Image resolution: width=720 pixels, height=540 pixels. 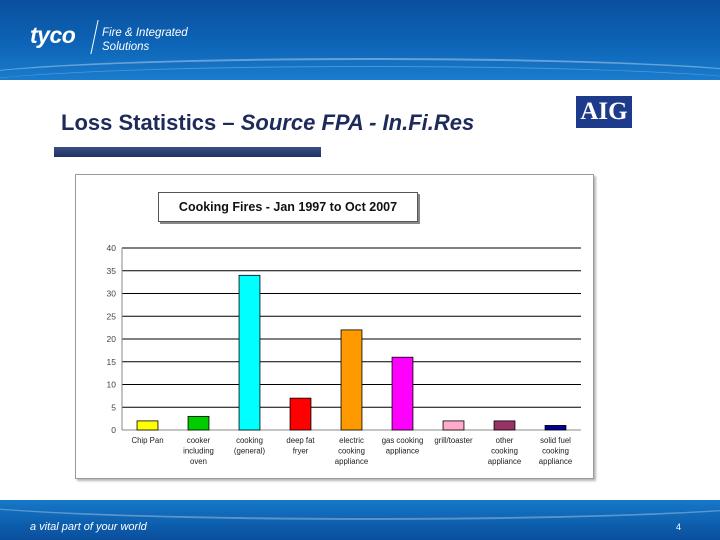 I want to click on y-tick-label: 0, so click(x=113, y=430).